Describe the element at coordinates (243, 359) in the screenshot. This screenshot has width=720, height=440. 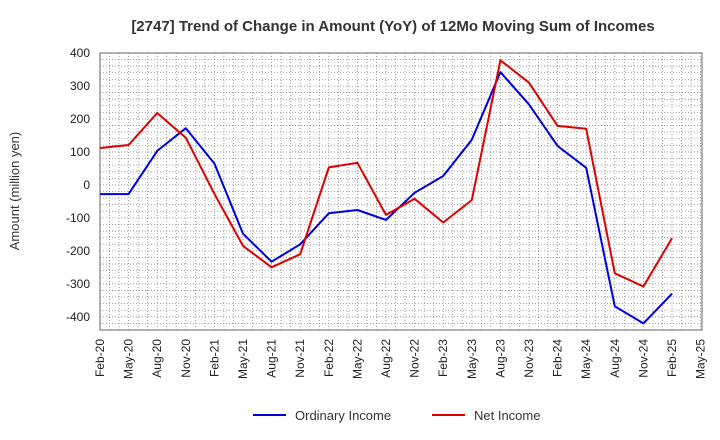
I see `x-tick-label: May-21` at that location.